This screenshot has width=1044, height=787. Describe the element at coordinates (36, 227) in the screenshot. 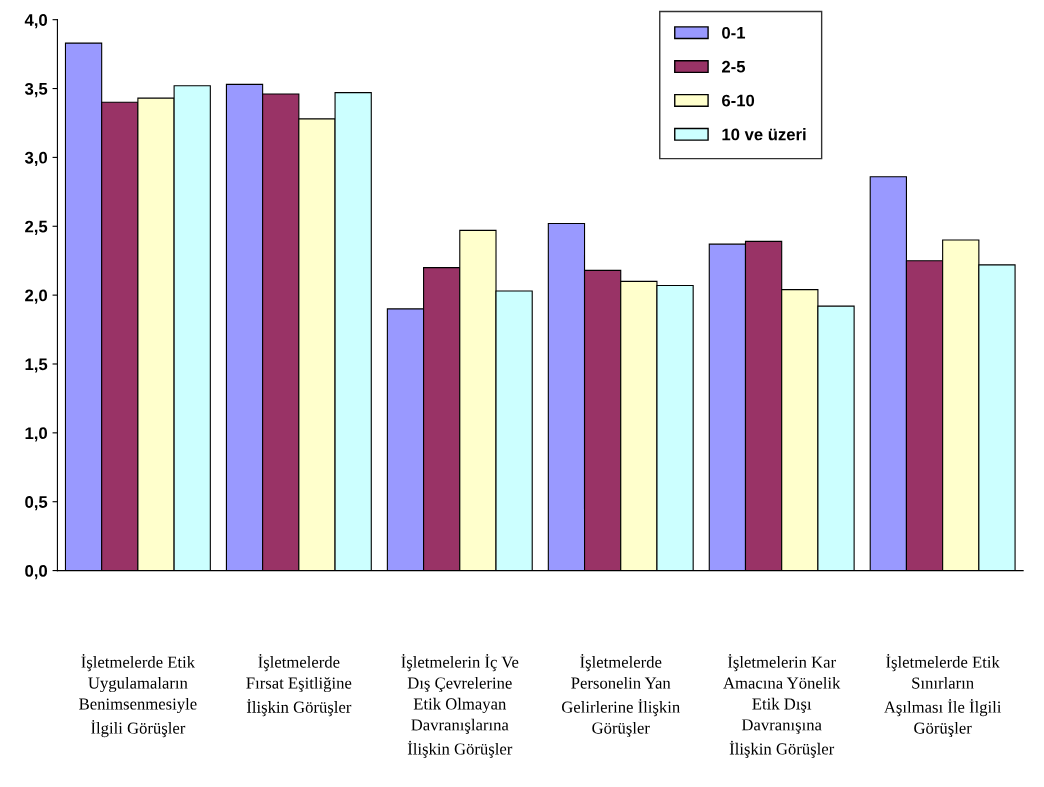

I see `y-tick-label: 2,5` at that location.